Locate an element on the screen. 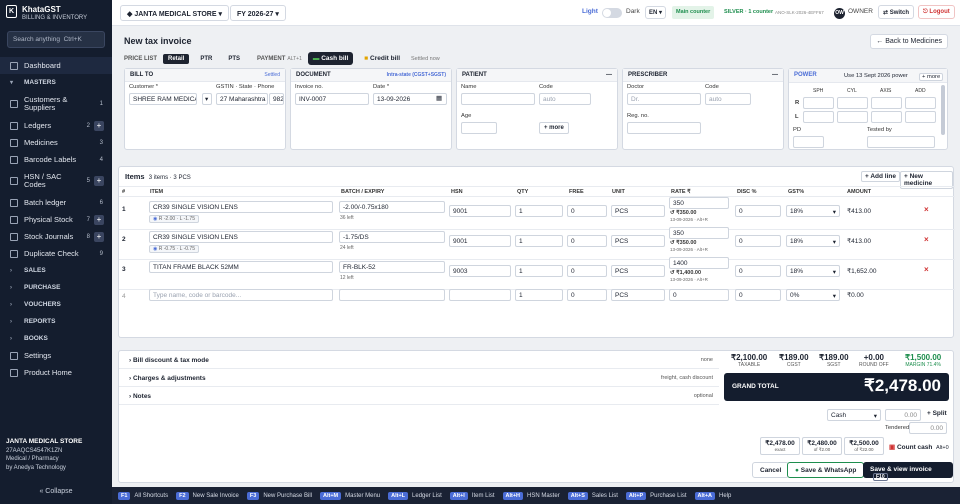  shortcut-key: Alt+L is located at coordinates (398, 495).